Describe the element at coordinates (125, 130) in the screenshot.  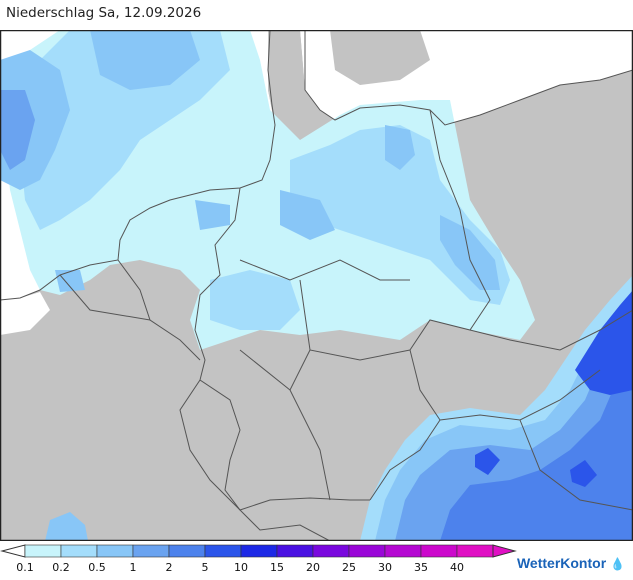
I see `precip-medium-north` at that location.